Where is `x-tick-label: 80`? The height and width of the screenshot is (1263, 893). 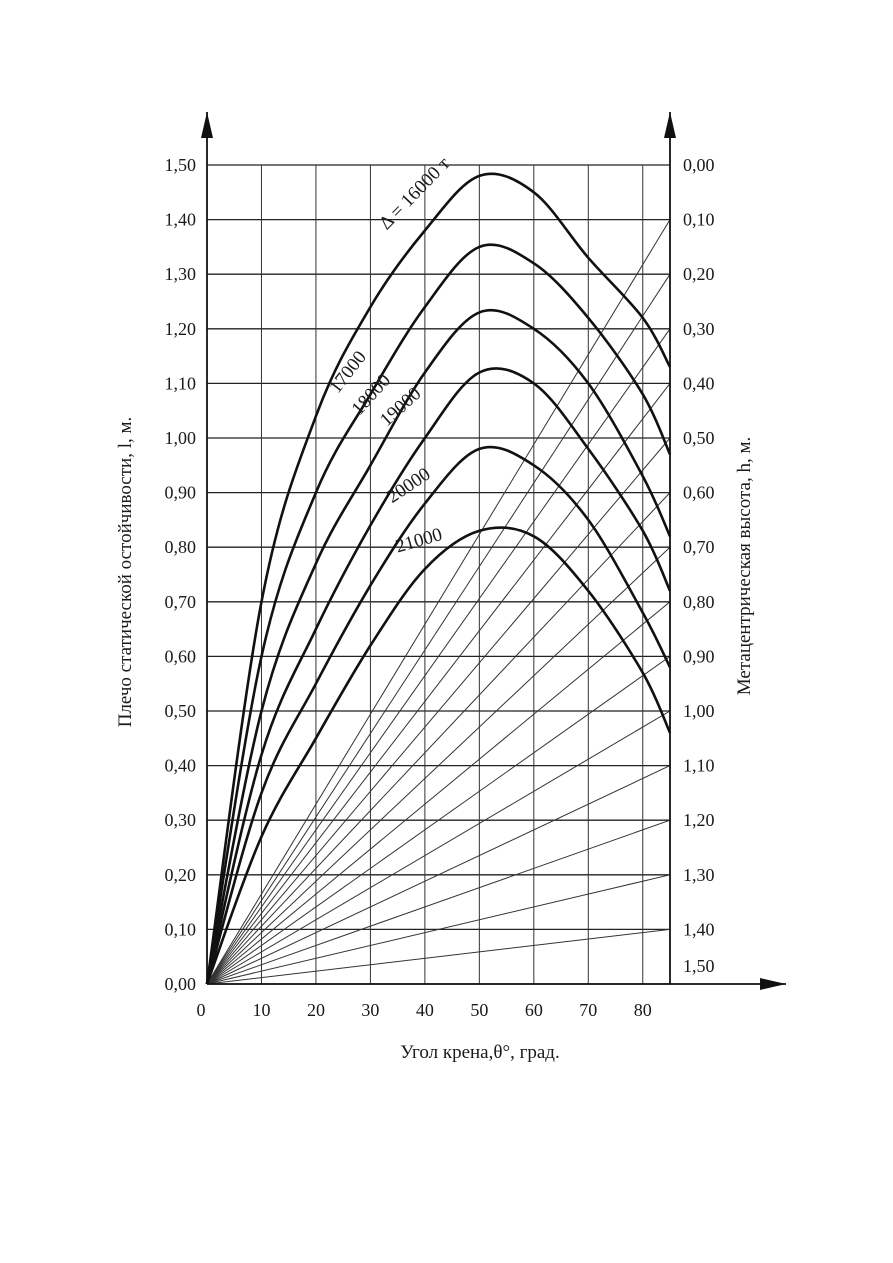
x-tick-label: 80 is located at coordinates (643, 1010).